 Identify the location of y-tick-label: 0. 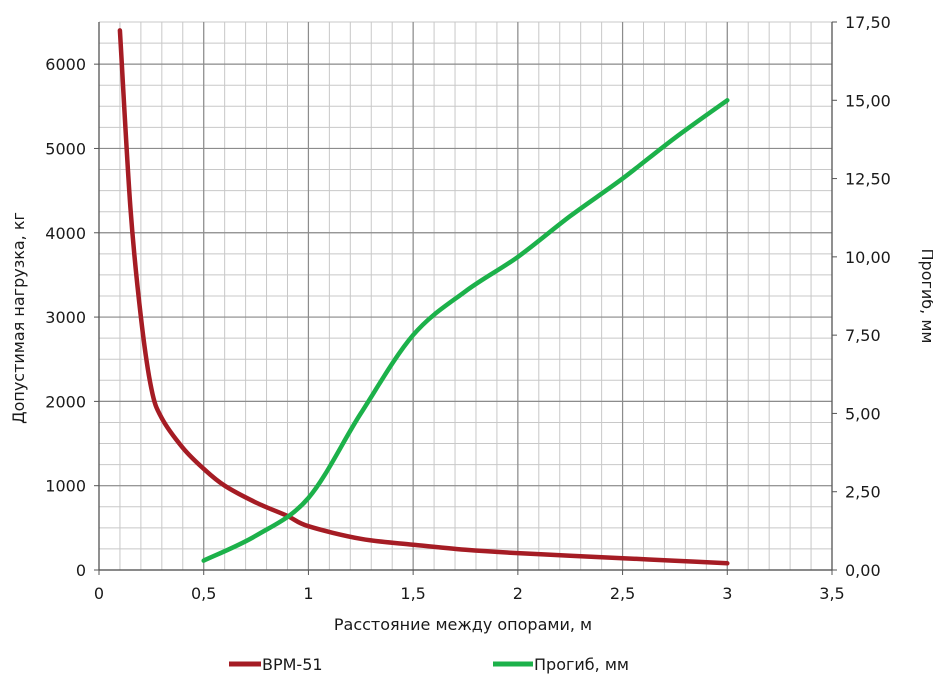
(81, 570).